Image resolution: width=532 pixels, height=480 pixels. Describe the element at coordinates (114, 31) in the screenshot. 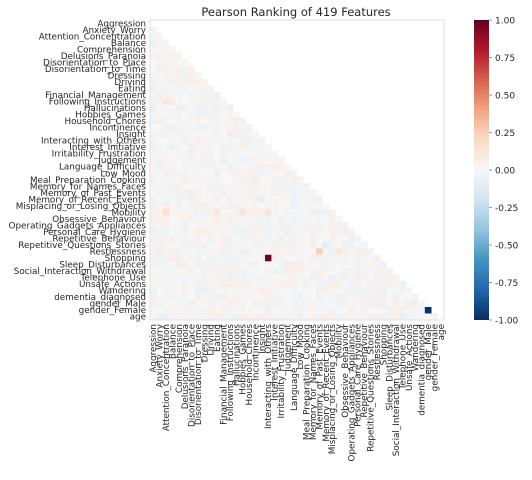

I see `y-tick-label: Anxiety_Worry` at that location.